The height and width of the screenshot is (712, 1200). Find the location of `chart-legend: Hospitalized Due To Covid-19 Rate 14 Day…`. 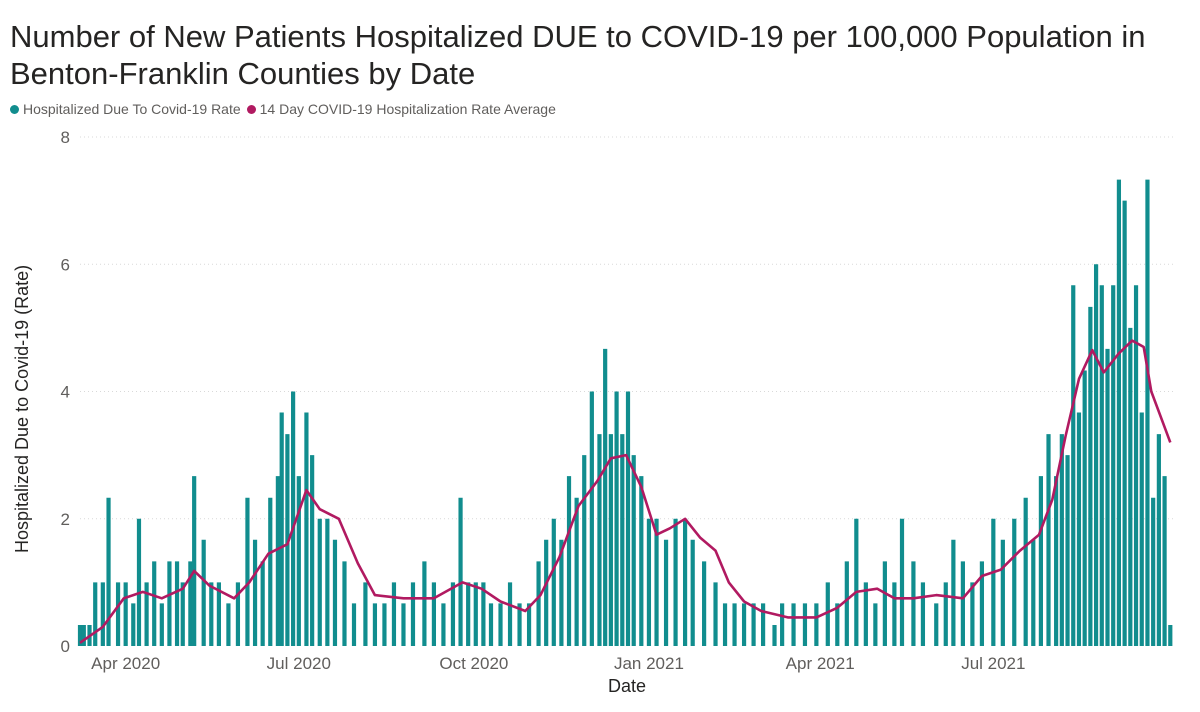

chart-legend: Hospitalized Due To Covid-19 Rate 14 Day… is located at coordinates (286, 109).